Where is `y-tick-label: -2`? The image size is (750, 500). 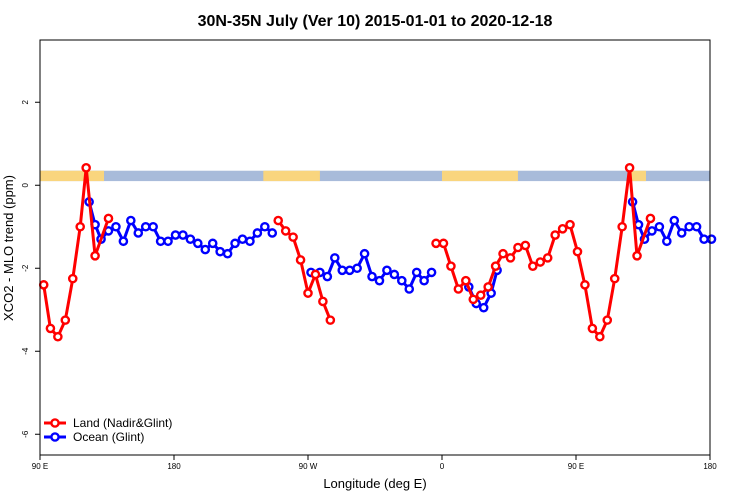 y-tick-label: -2 is located at coordinates (25, 268).